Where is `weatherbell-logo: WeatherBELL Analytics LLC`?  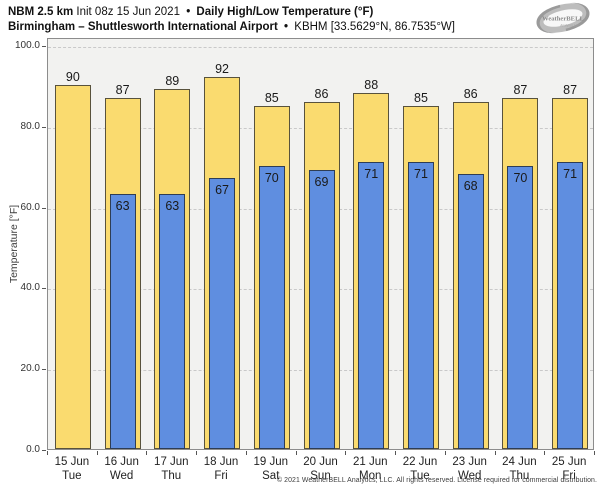
weatherbell-logo: WeatherBELL Analytics LLC is located at coordinates (563, 19).